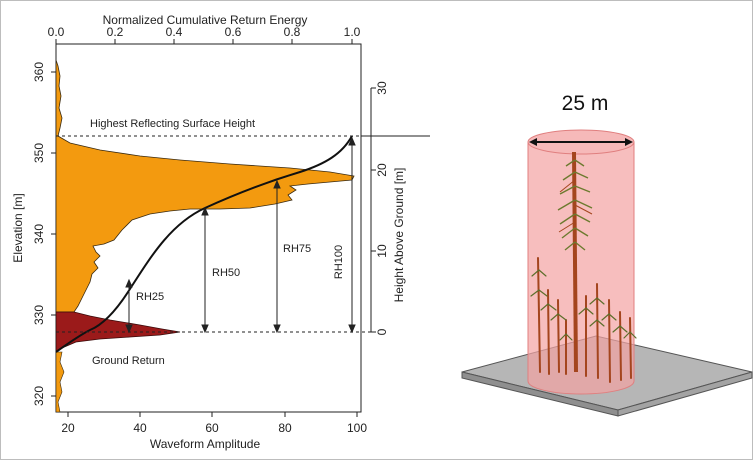 This screenshot has height=460, width=753. I want to click on rh50-label: RH50, so click(226, 273).